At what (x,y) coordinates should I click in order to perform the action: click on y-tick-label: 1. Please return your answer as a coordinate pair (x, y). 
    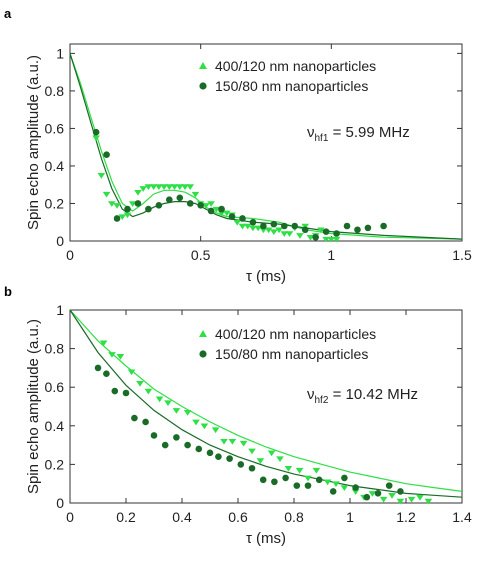
    Looking at the image, I should click on (60, 53).